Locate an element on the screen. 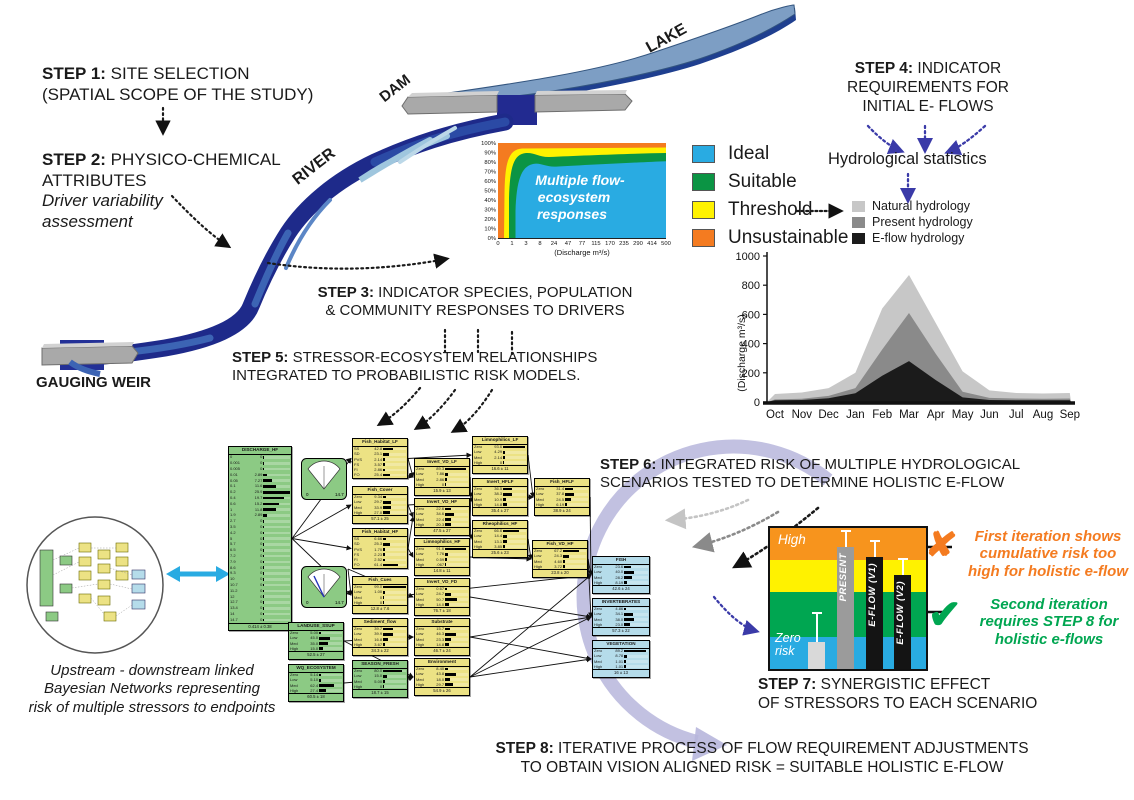  svg-text: 40% is located at coordinates (490, 201).